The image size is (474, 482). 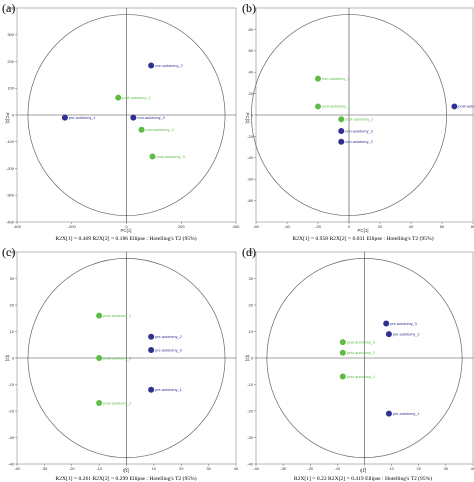 I want to click on panel-a-ytick-label: -200, so click(x=10, y=168).